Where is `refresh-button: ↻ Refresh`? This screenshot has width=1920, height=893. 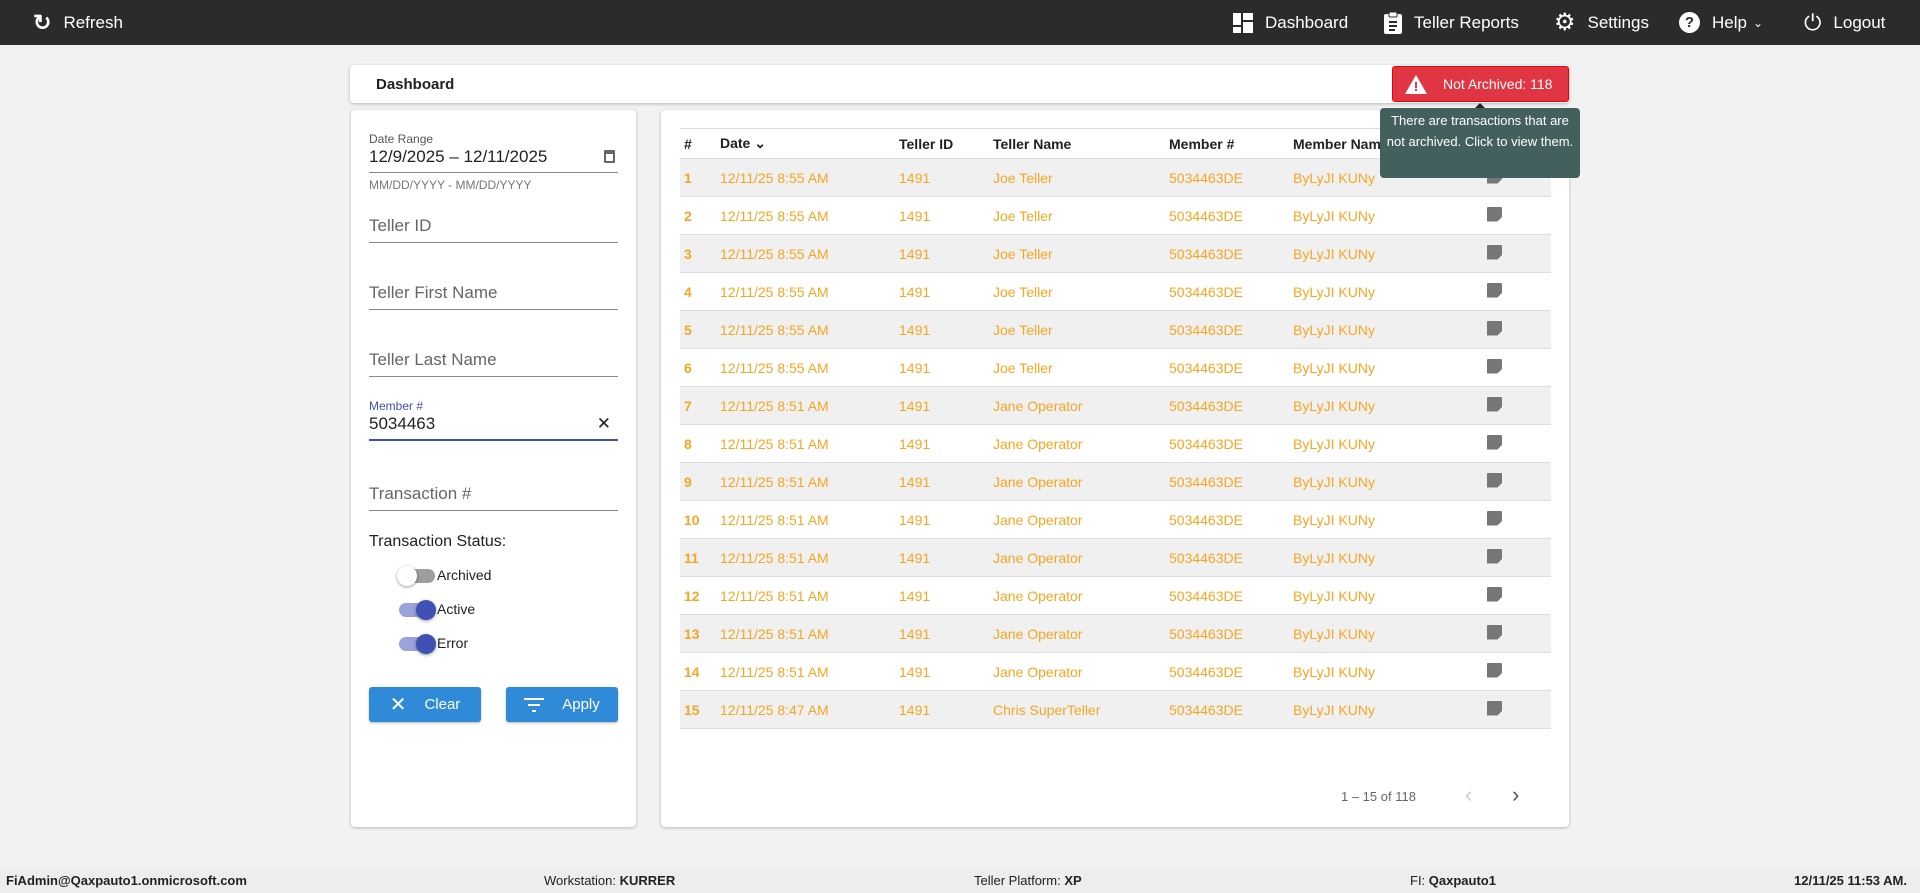 refresh-button: ↻ Refresh is located at coordinates (78, 22).